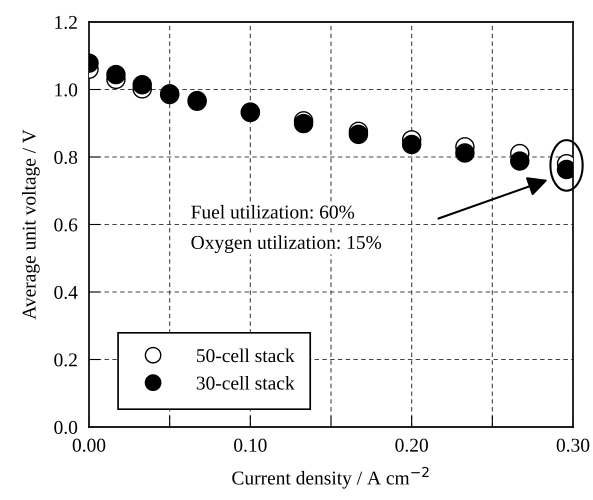 The height and width of the screenshot is (500, 593). What do you see at coordinates (89, 445) in the screenshot?
I see `x-tick-label: 0.00` at bounding box center [89, 445].